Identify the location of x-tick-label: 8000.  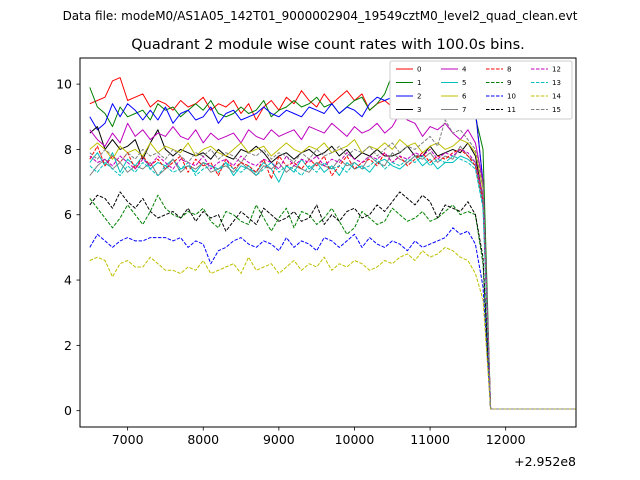
(203, 439).